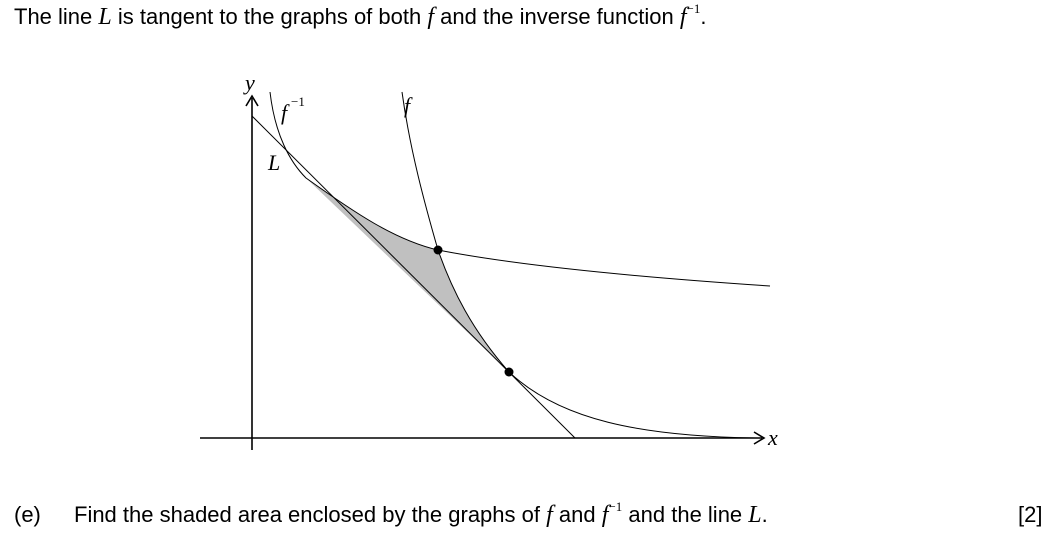 The width and height of the screenshot is (1060, 542). What do you see at coordinates (431, 17) in the screenshot?
I see `function-symbol: f` at bounding box center [431, 17].